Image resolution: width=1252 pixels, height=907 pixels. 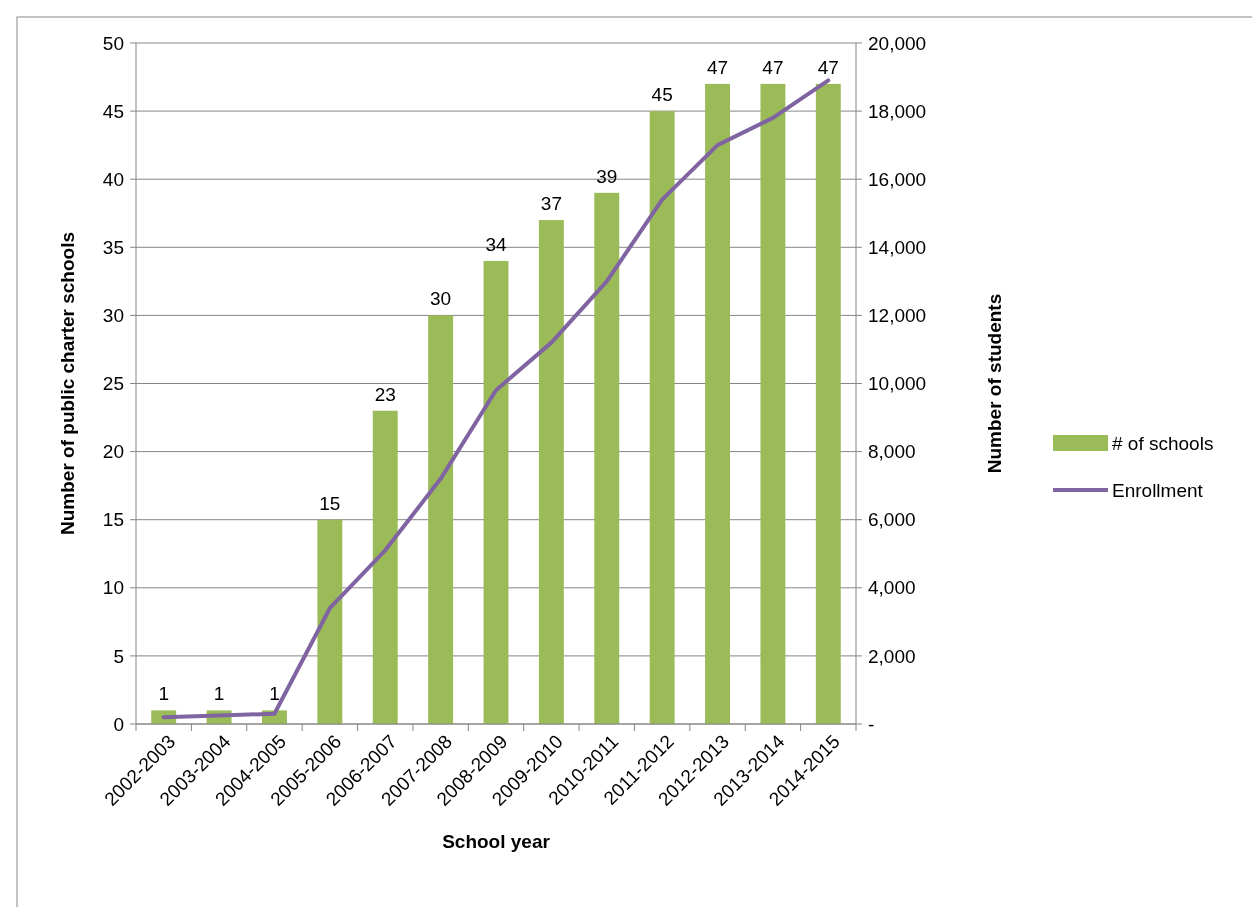 What do you see at coordinates (897, 384) in the screenshot?
I see `y2-tick-label: 10,000` at bounding box center [897, 384].